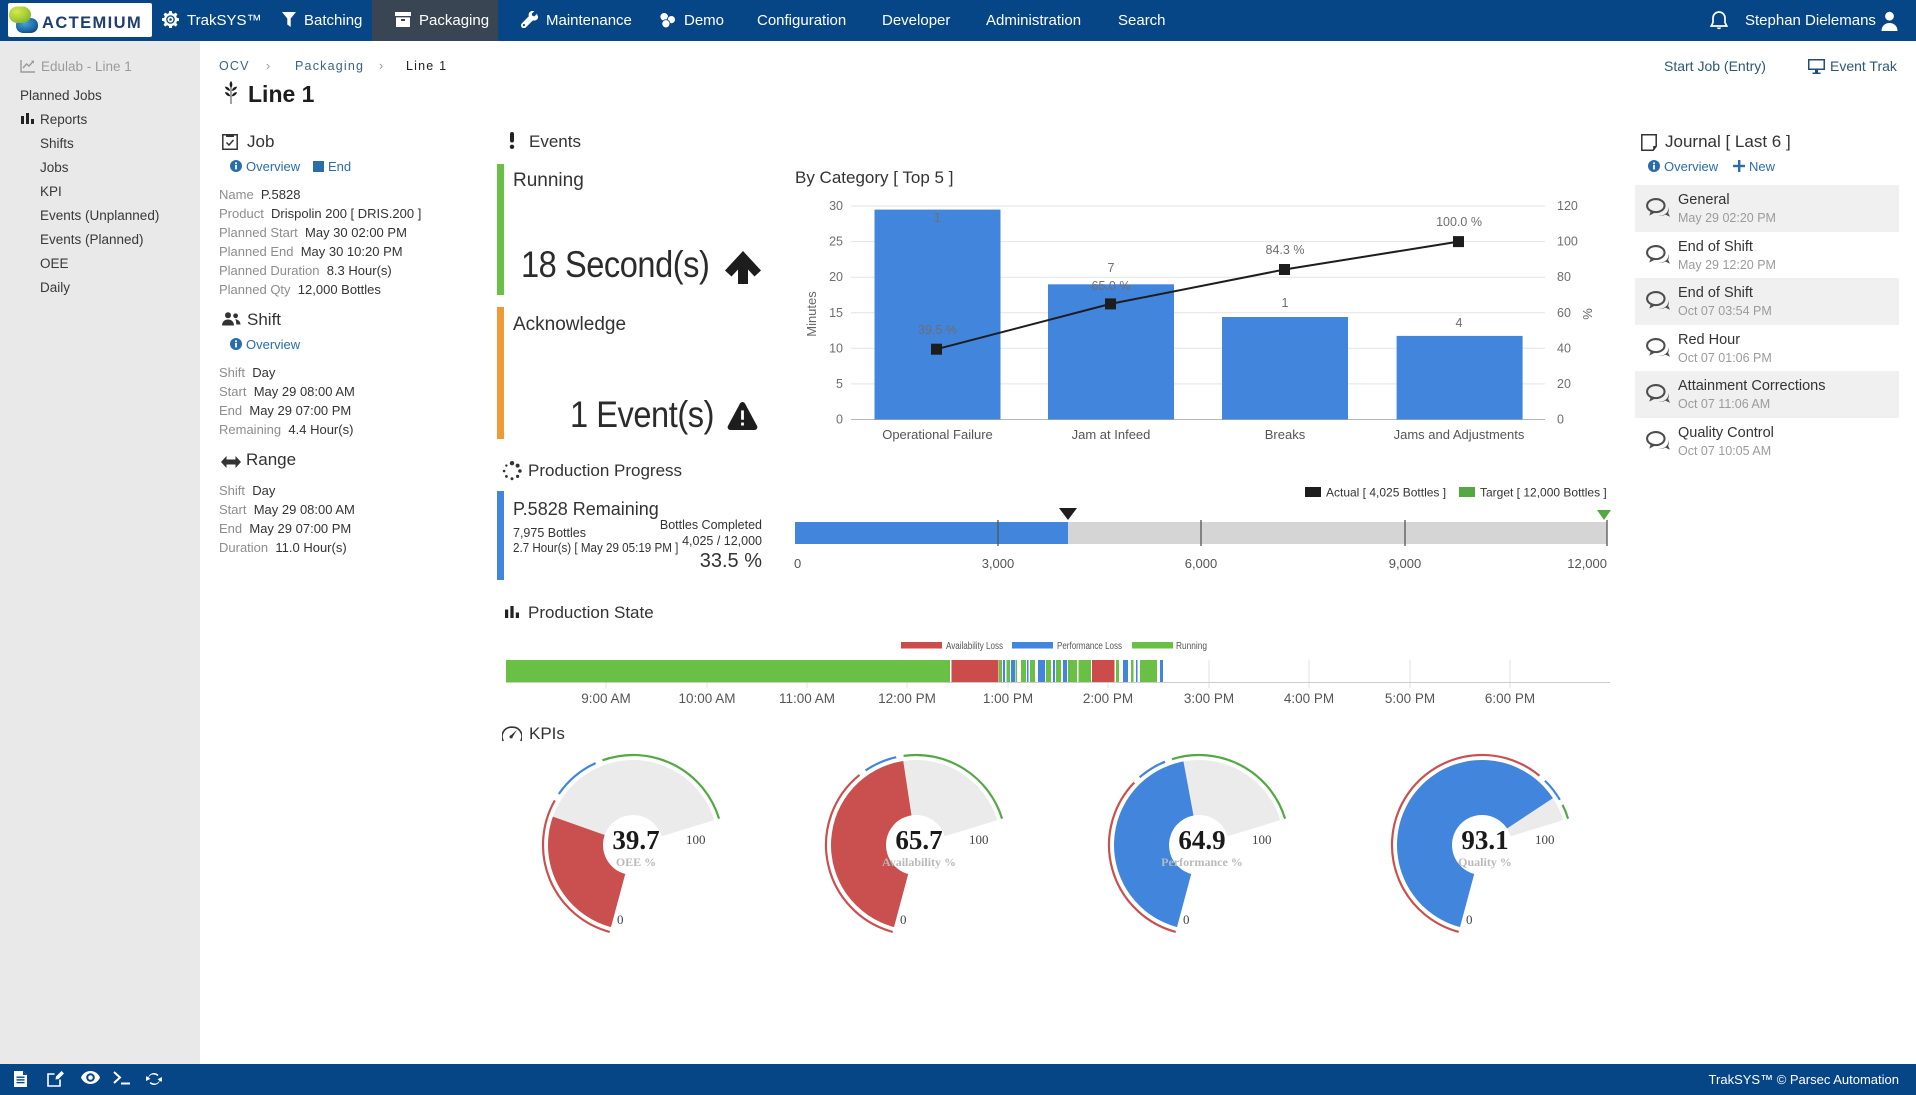 Image resolution: width=1916 pixels, height=1095 pixels. What do you see at coordinates (1111, 286) in the screenshot?
I see `svg-text: 65.0 %` at bounding box center [1111, 286].